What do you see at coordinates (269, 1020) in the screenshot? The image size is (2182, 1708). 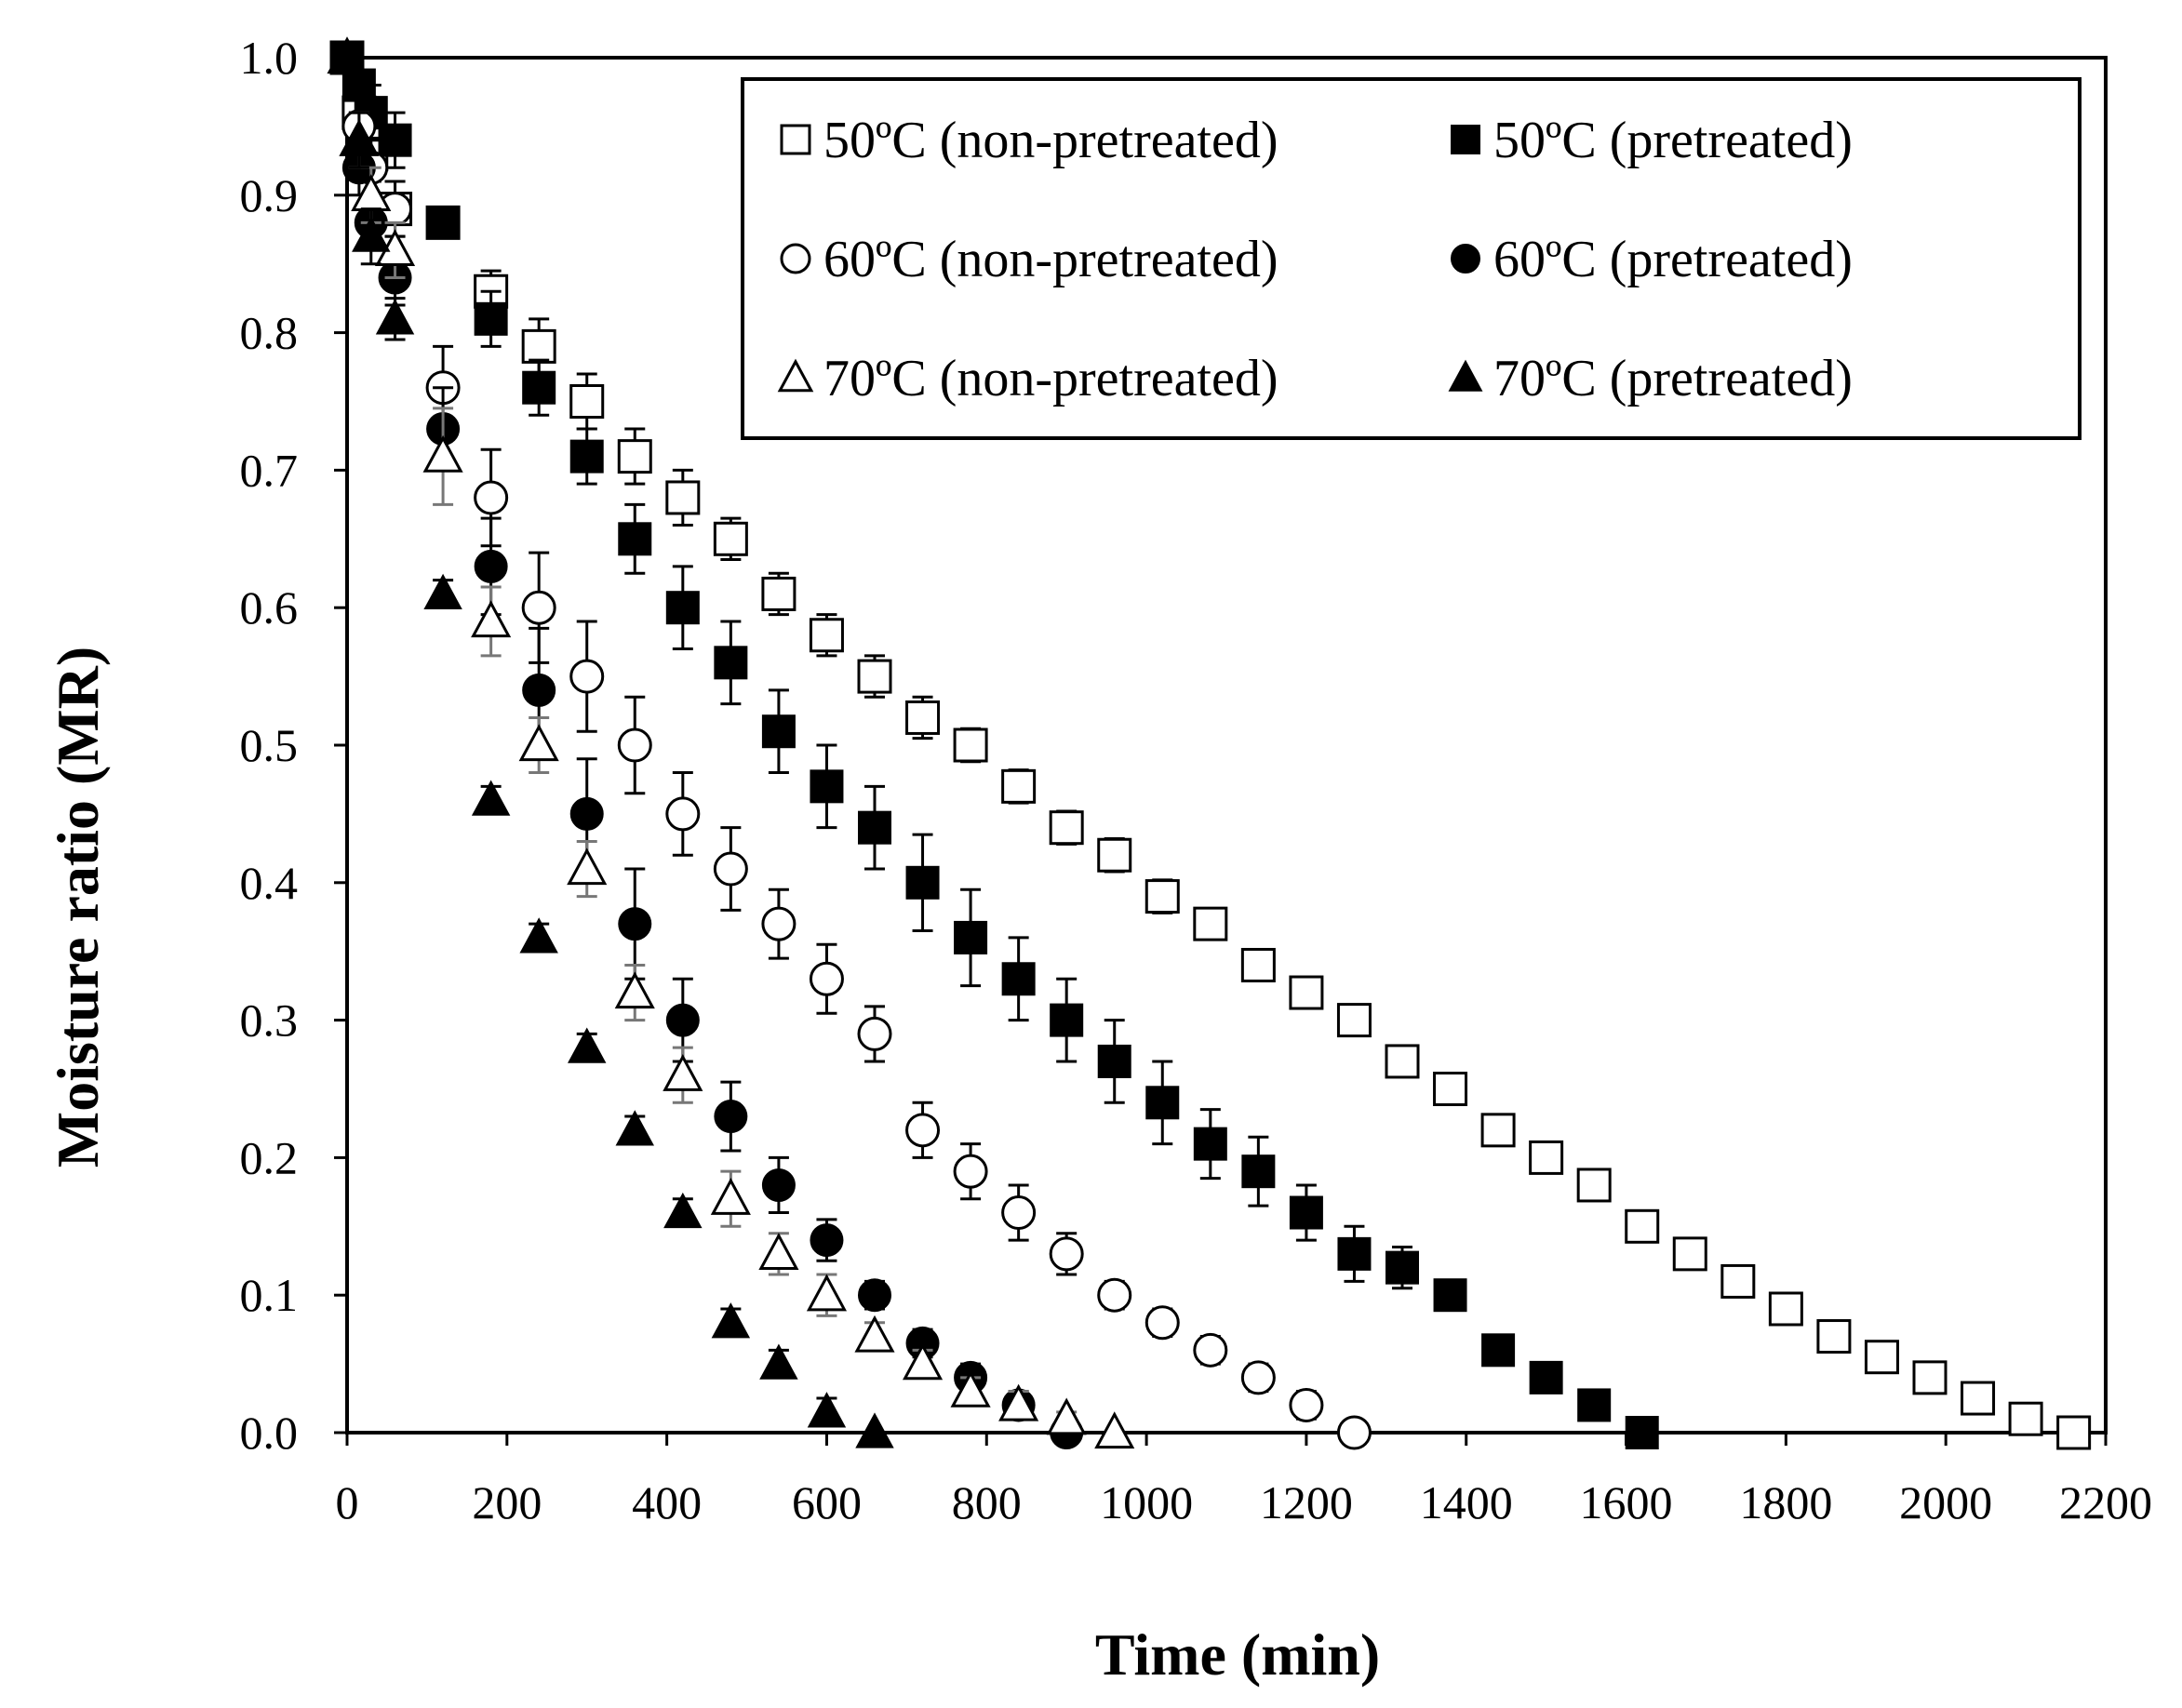 I see `y-tick-label: 0.3` at bounding box center [269, 1020].